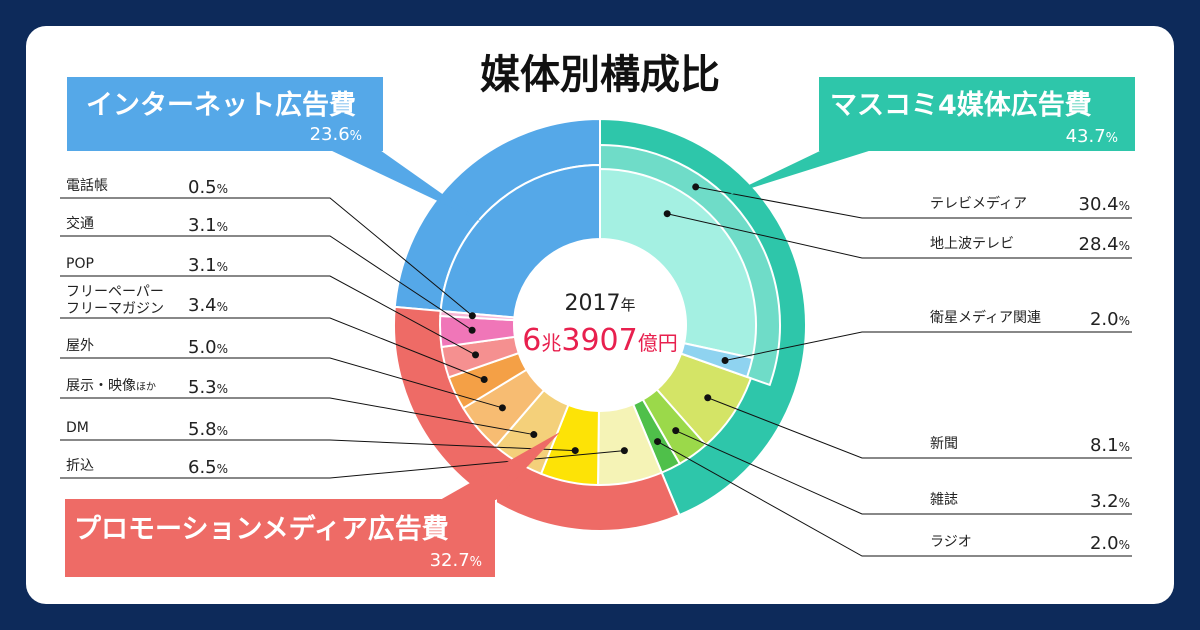 The image size is (1200, 630). Describe the element at coordinates (272, 348) in the screenshot. I see `leader-free-paper` at that location.